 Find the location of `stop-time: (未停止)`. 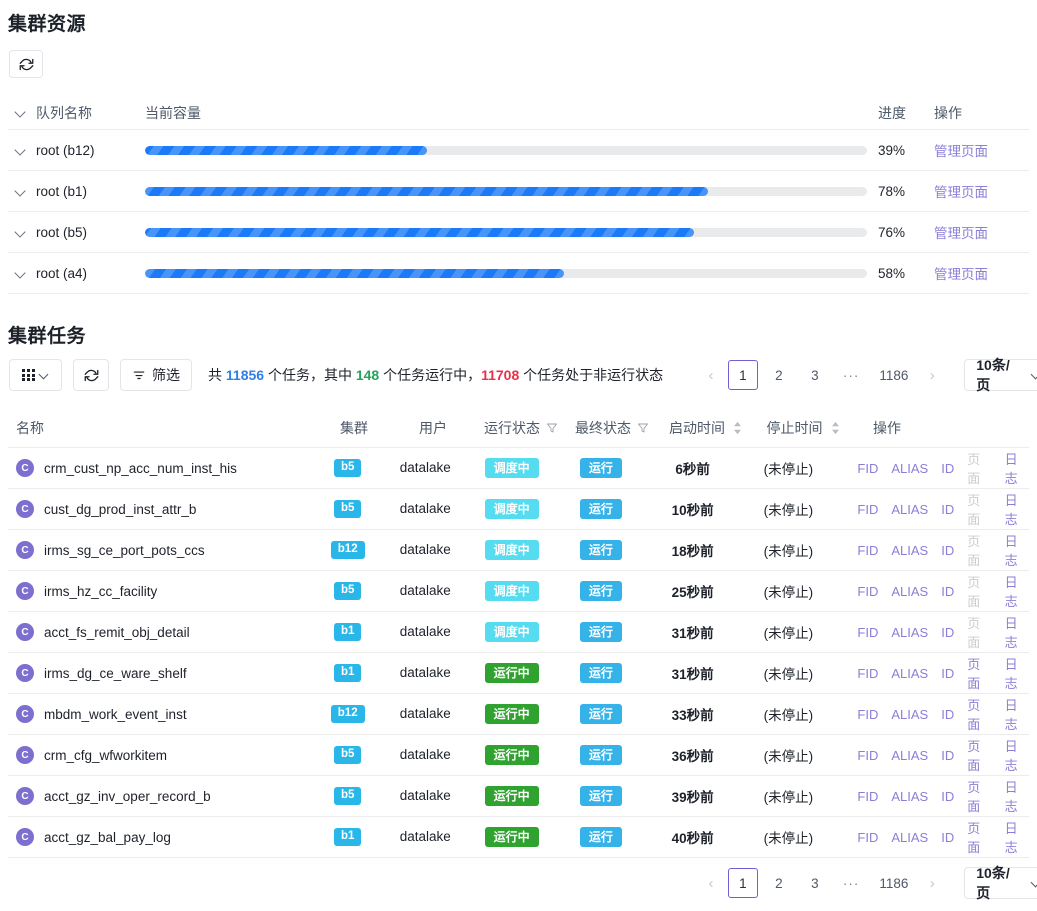

stop-time: (未停止) is located at coordinates (788, 797).